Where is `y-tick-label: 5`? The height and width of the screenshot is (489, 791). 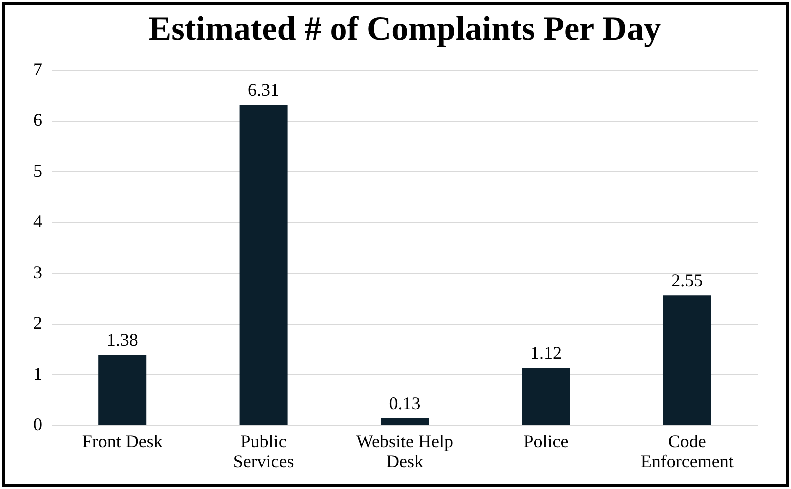
y-tick-label: 5 is located at coordinates (38, 170).